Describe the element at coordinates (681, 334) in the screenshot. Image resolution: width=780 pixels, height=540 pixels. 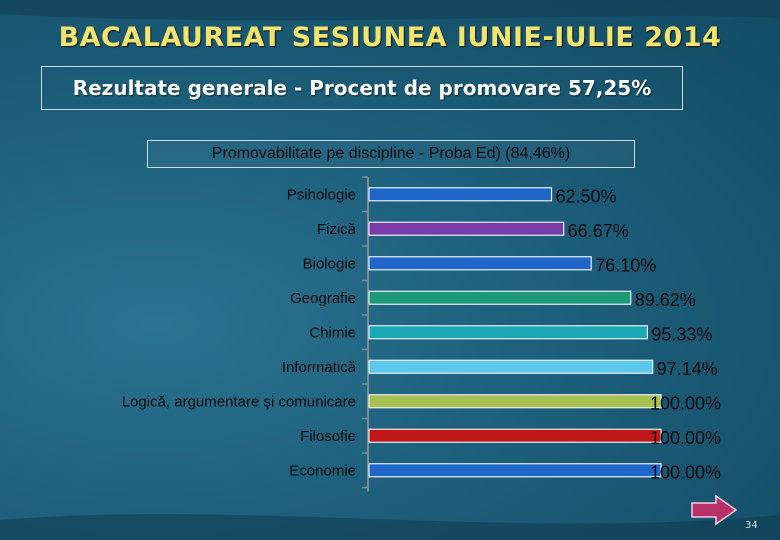
I see `value-label: 95.33%` at that location.